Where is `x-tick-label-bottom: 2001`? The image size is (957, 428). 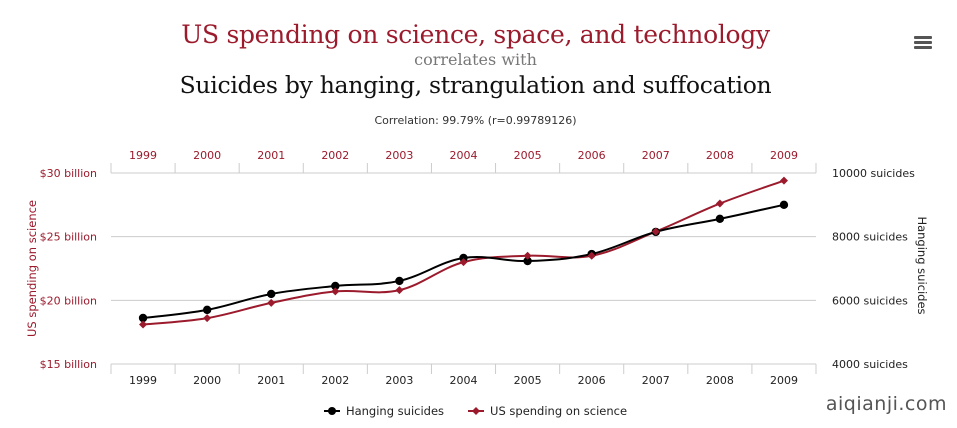 x-tick-label-bottom: 2001 is located at coordinates (271, 380).